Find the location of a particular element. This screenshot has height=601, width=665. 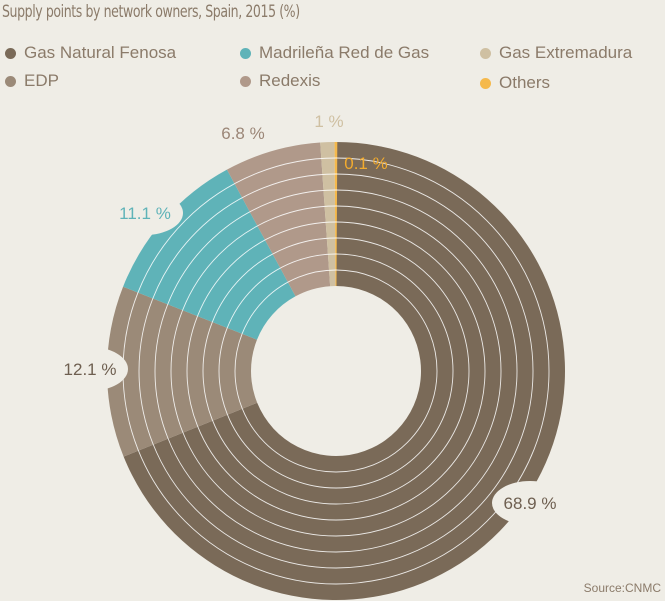

data-label: 1 % is located at coordinates (328, 121).